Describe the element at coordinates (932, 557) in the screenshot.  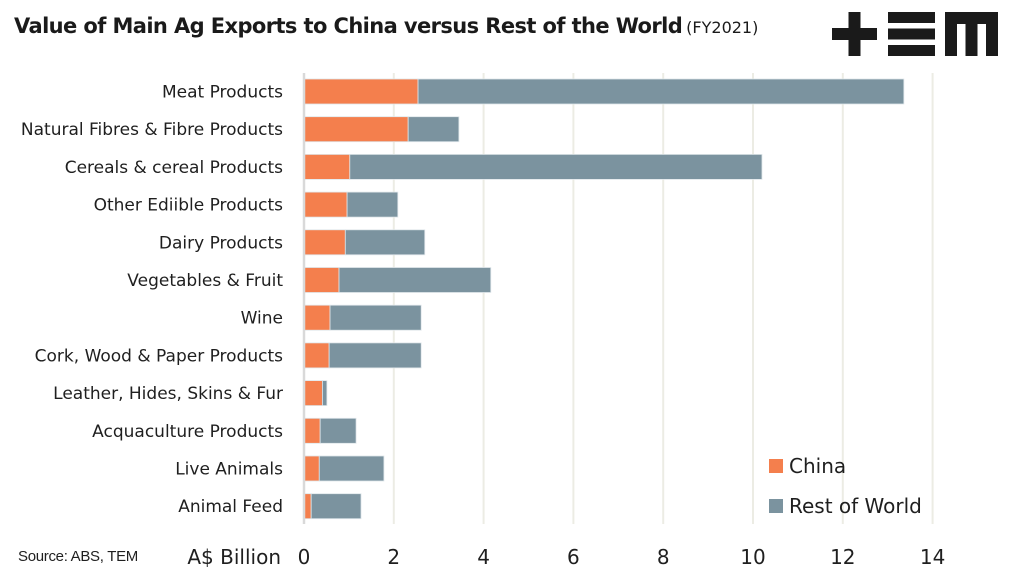
I see `x-tick-label: 14` at that location.